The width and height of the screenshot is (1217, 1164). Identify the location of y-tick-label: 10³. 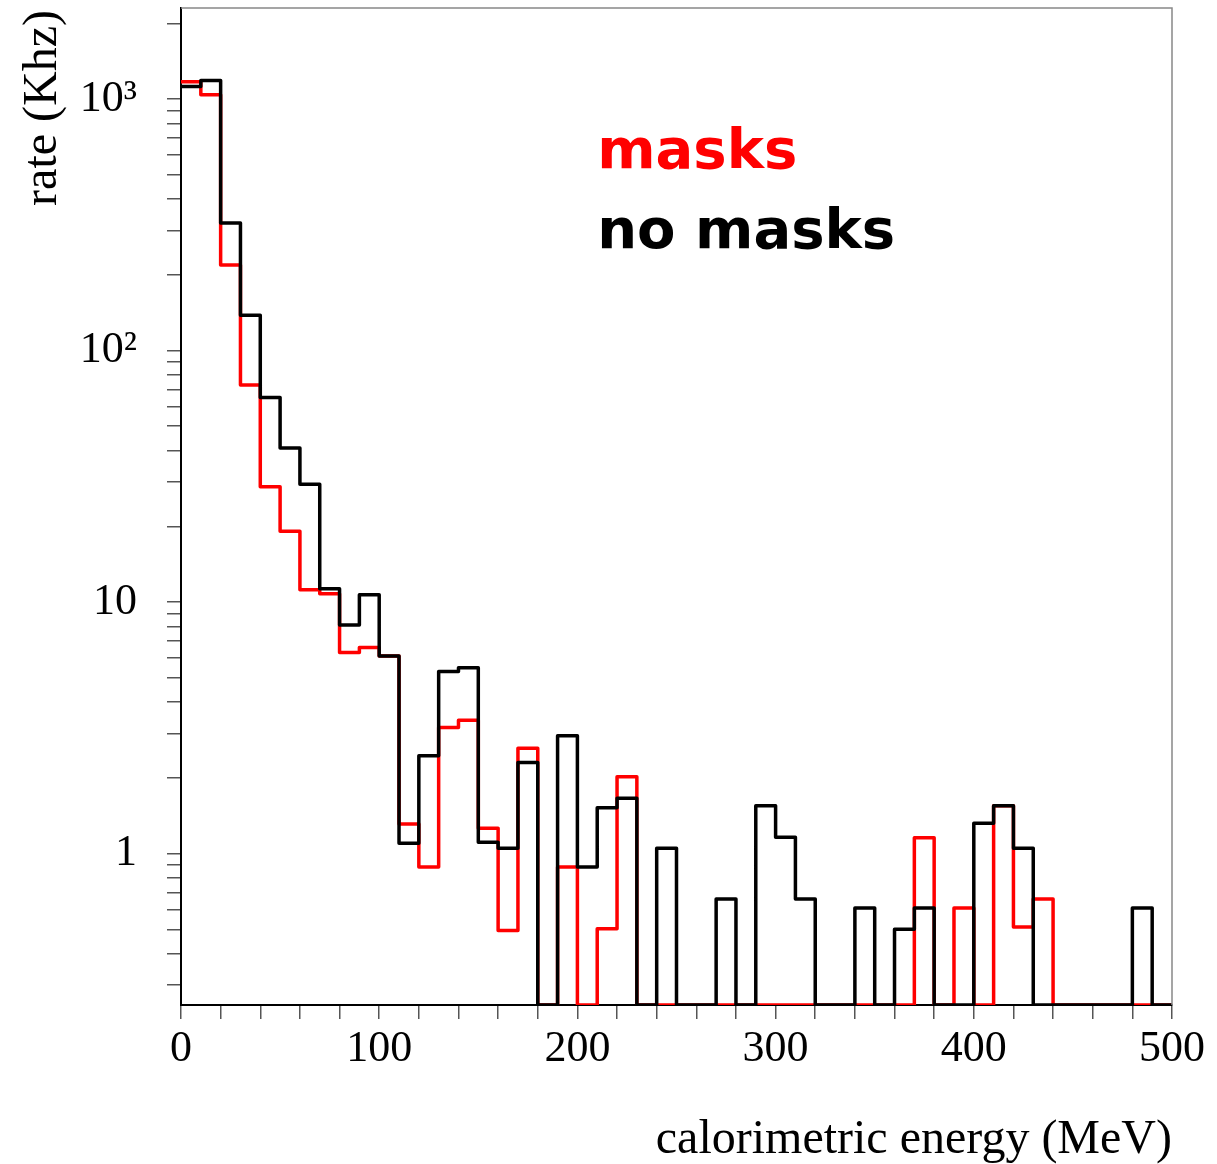
(108, 96).